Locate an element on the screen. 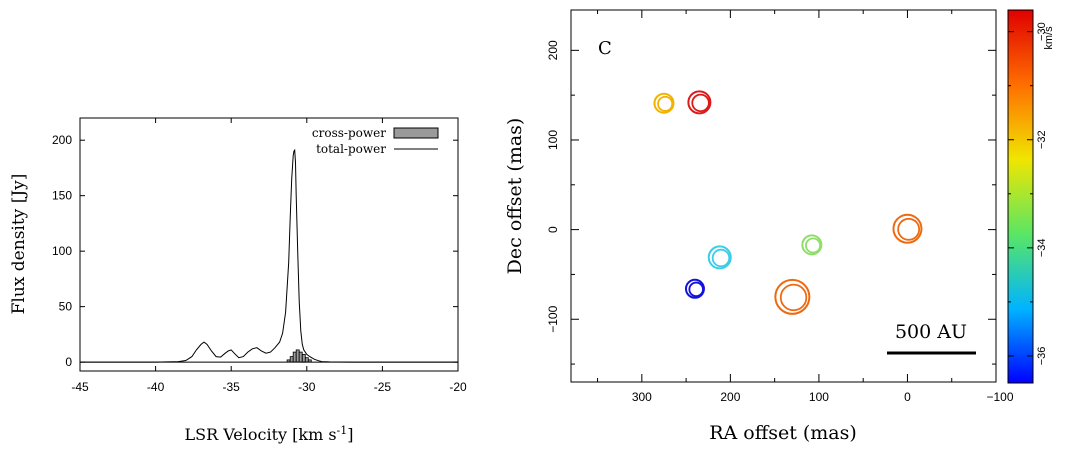 The image size is (1068, 449). spectrum-x-tick-label: -35 is located at coordinates (232, 387).